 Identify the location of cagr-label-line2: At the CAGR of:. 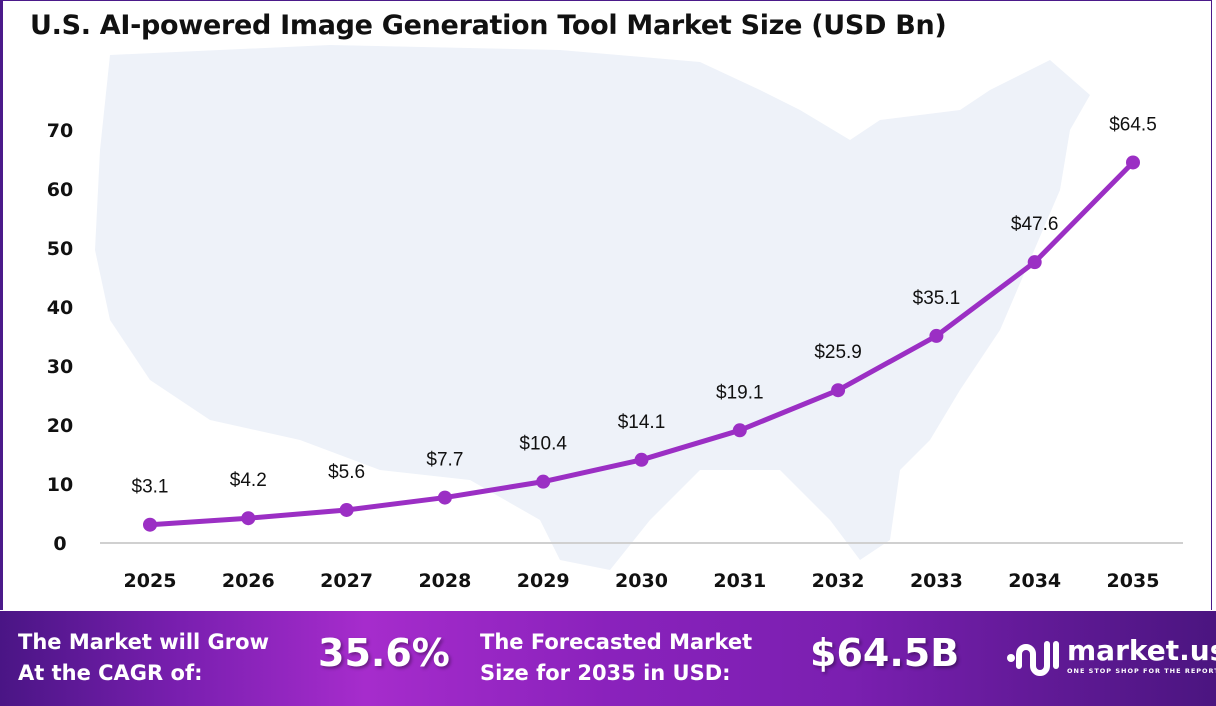
(110, 673).